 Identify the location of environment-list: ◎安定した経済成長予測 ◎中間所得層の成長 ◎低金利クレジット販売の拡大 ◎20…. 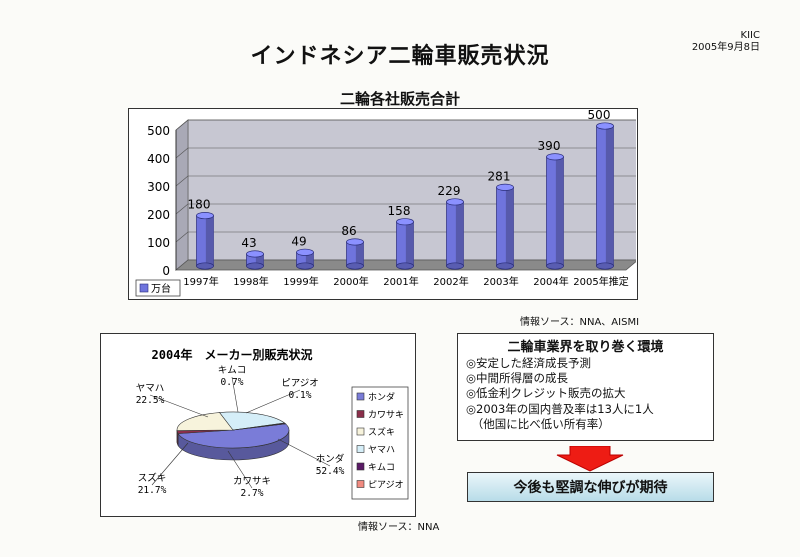
(560, 394).